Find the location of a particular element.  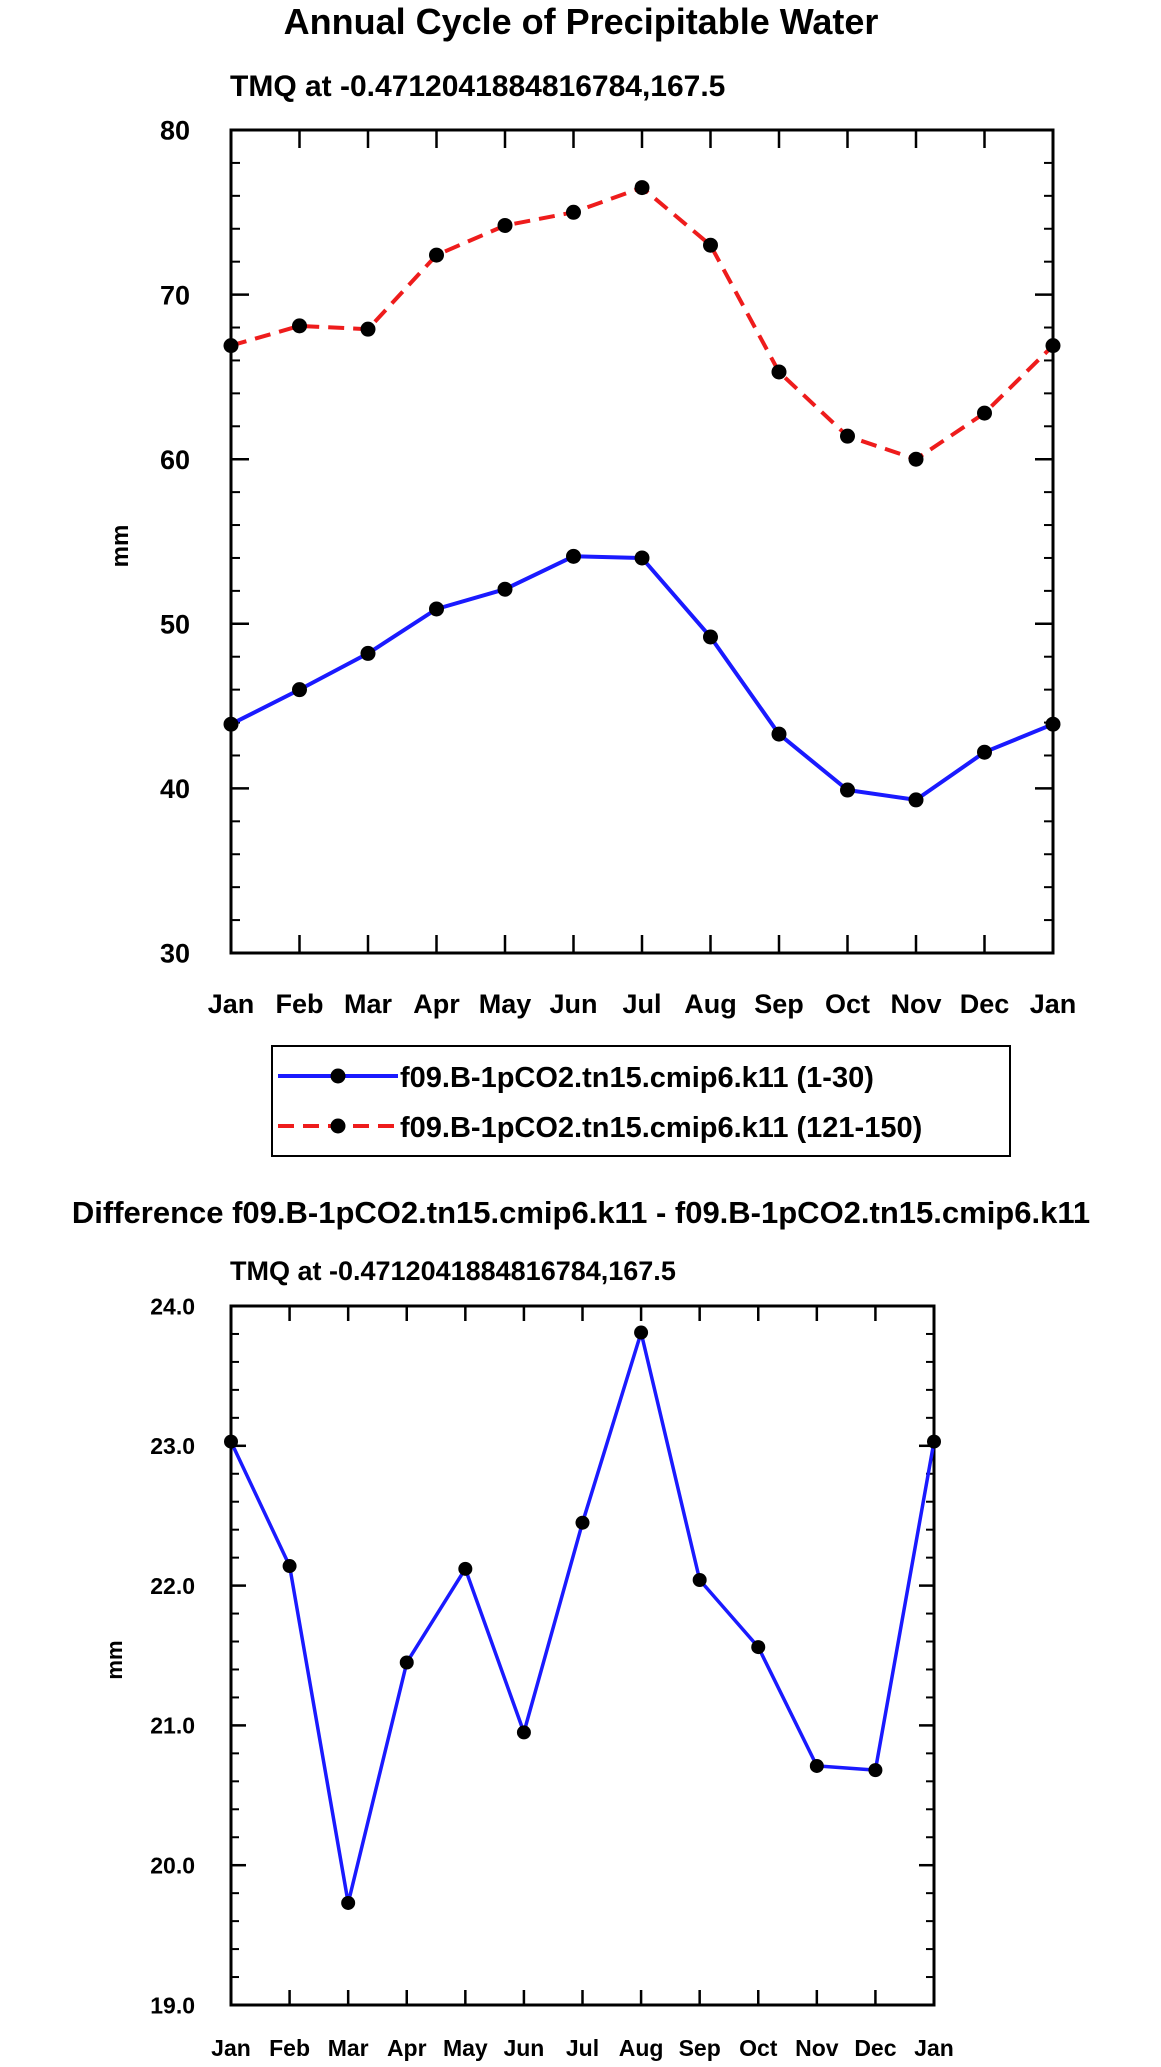

y-tick-label: 30 is located at coordinates (175, 954).